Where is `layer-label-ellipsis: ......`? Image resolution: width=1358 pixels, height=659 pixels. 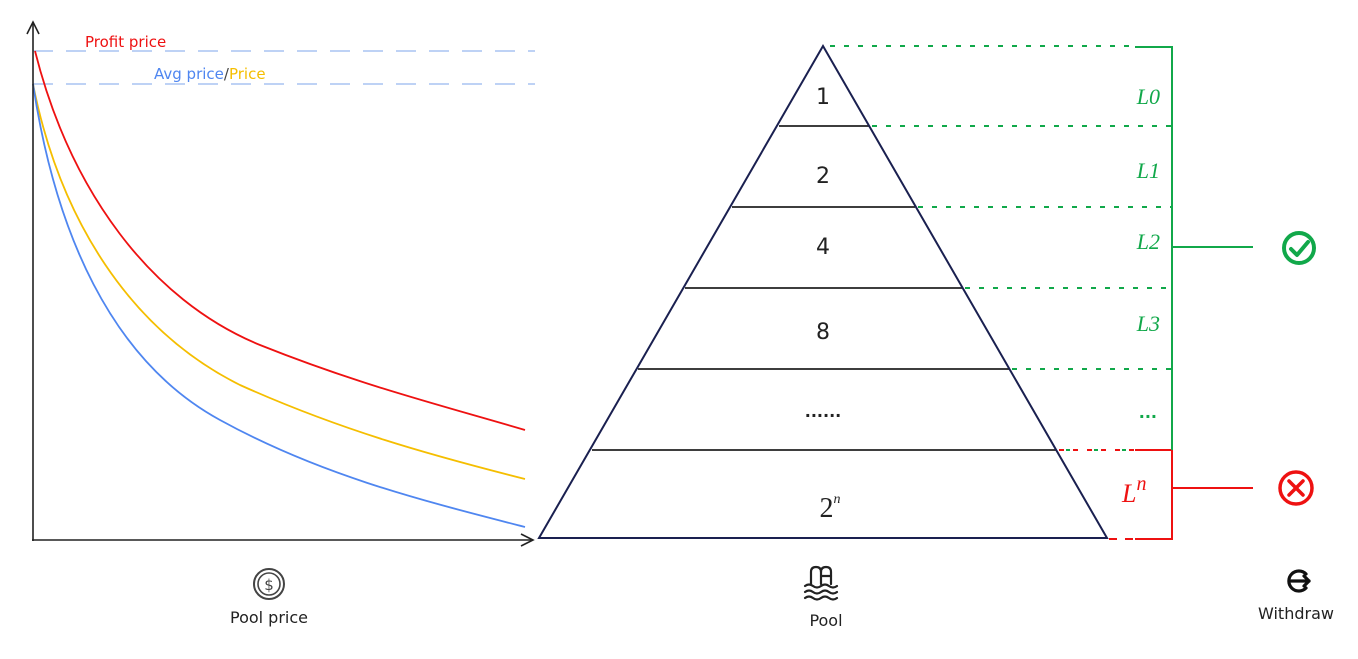
layer-label-ellipsis: ...... is located at coordinates (823, 411).